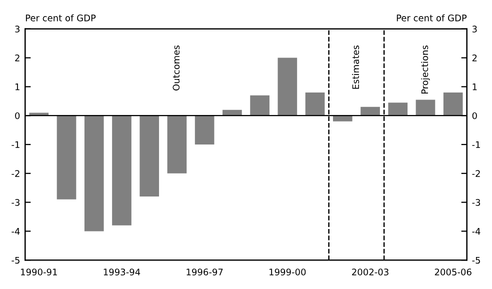 This screenshot has height=289, width=492. I want to click on y2-tick-label: 3, so click(474, 29).